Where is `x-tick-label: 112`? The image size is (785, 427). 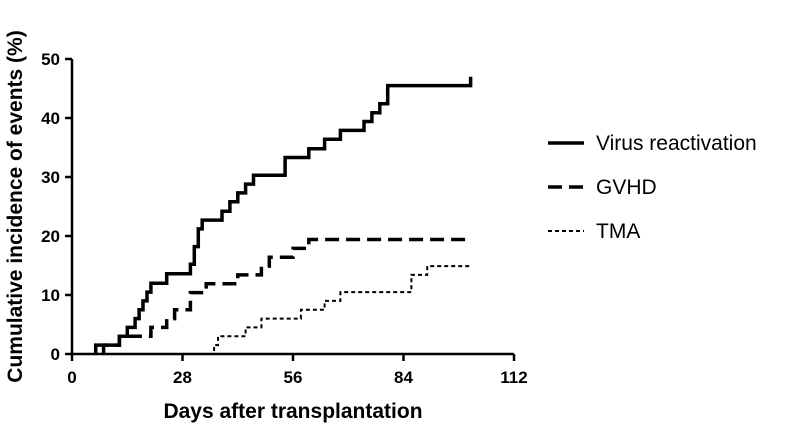 x-tick-label: 112 is located at coordinates (513, 377).